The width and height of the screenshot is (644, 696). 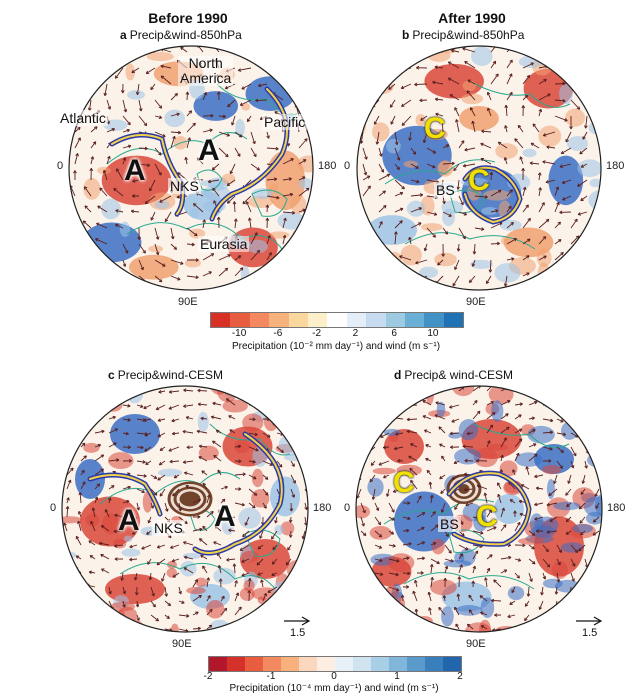 I want to click on colorbar-swatch, so click(x=279, y=320).